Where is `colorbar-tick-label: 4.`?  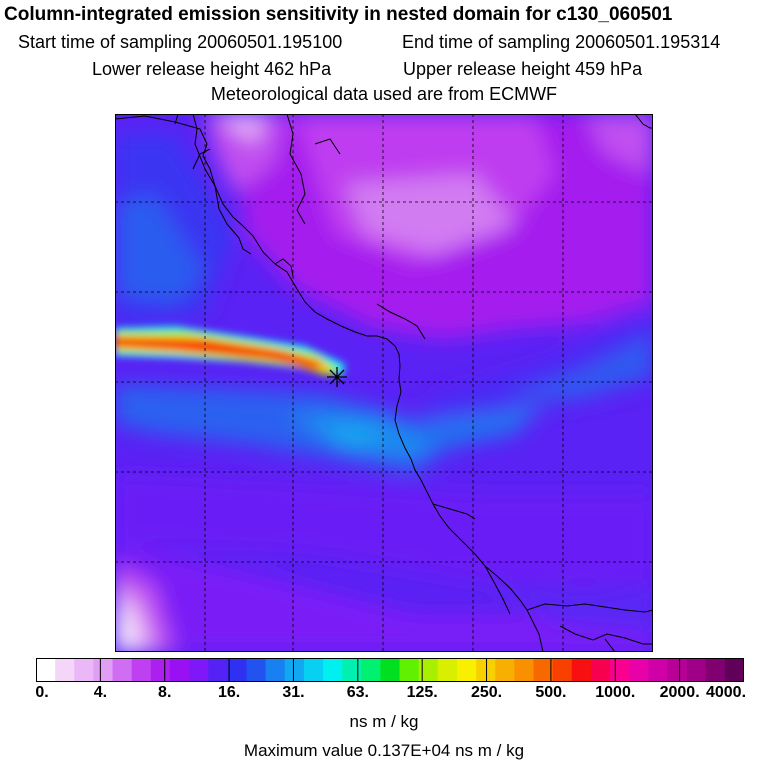
colorbar-tick-label: 4. is located at coordinates (100, 692).